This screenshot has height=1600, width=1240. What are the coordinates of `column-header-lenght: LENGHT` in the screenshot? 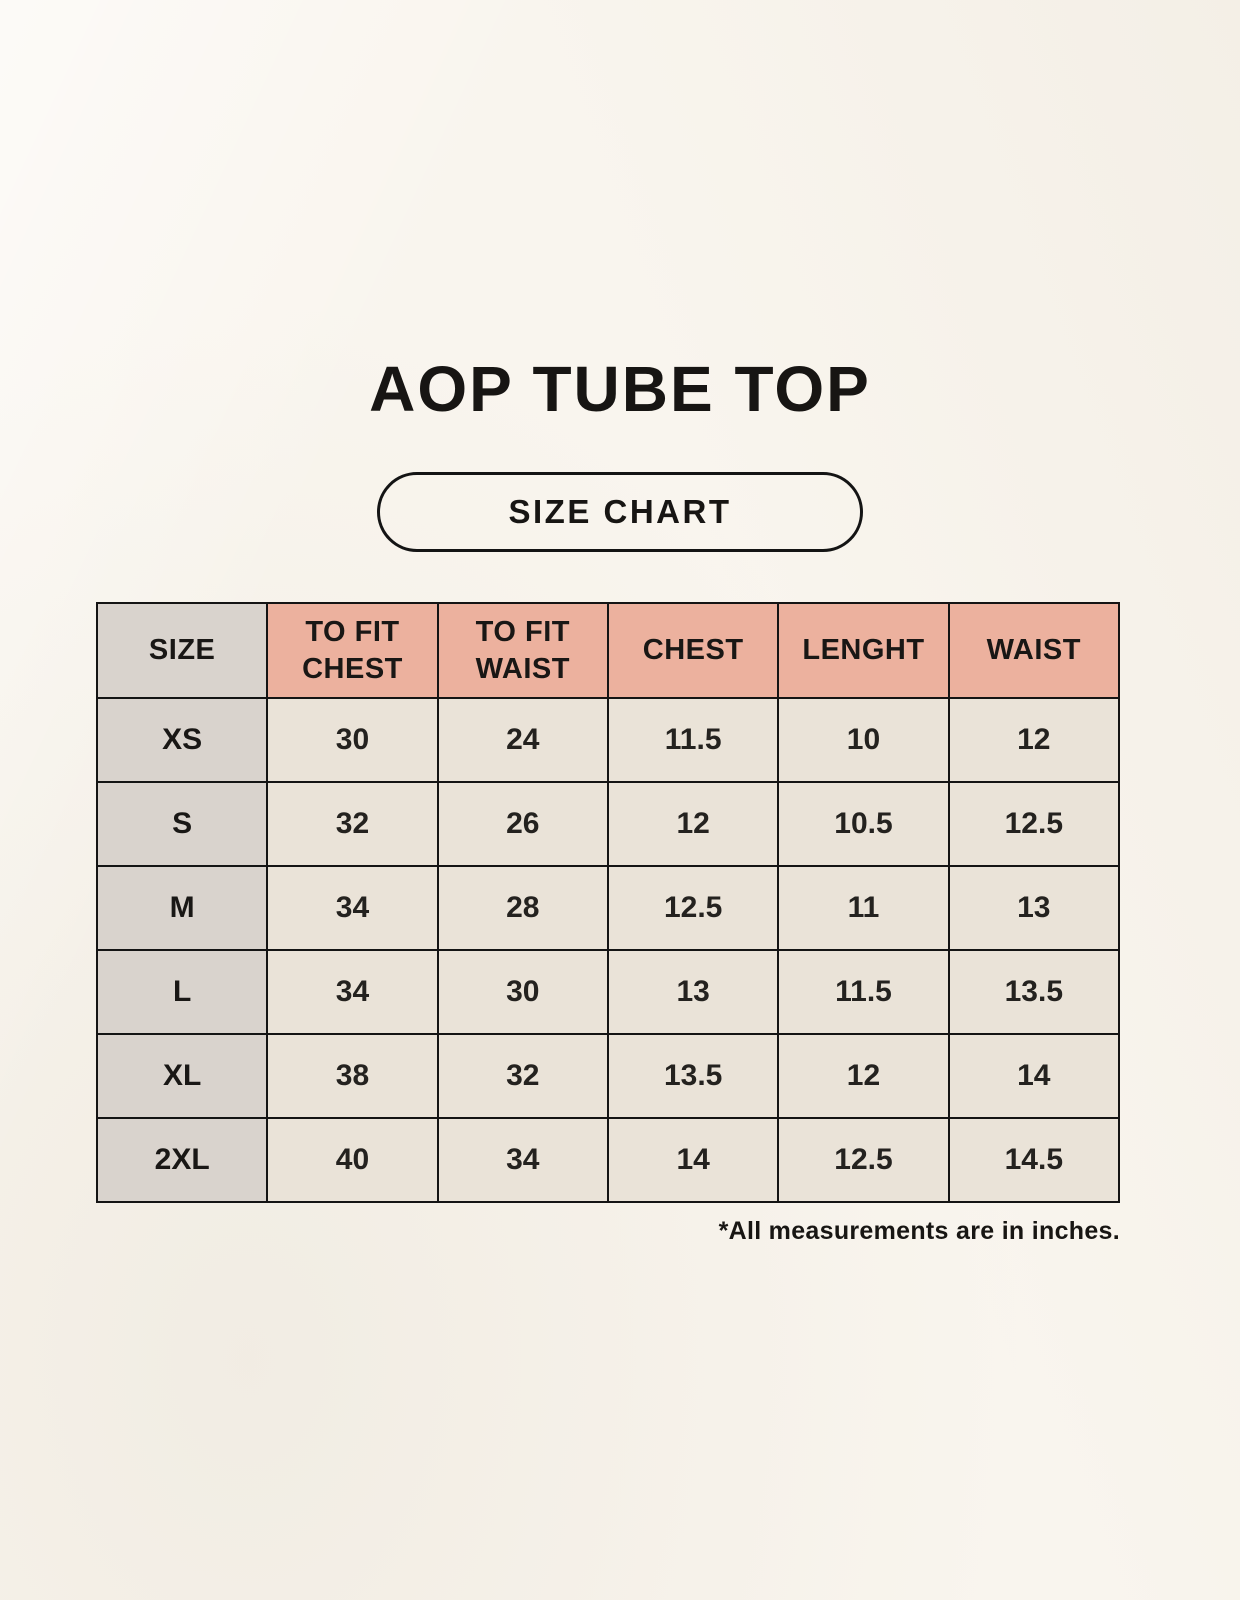 It's located at (863, 650).